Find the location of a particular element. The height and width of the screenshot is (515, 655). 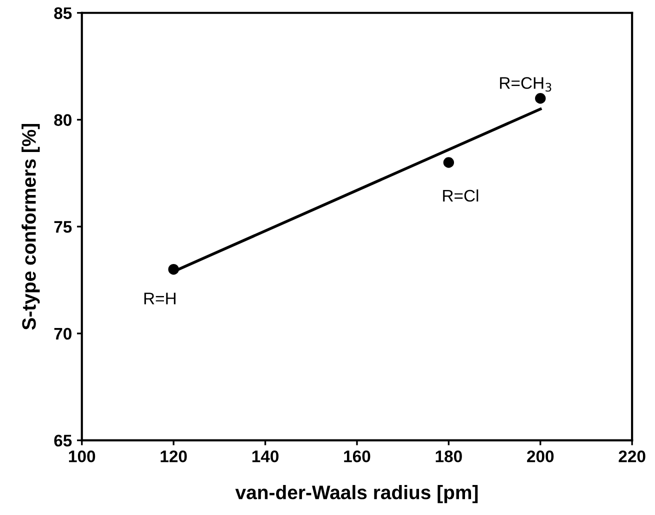

x-tick-label: 200 is located at coordinates (540, 456).